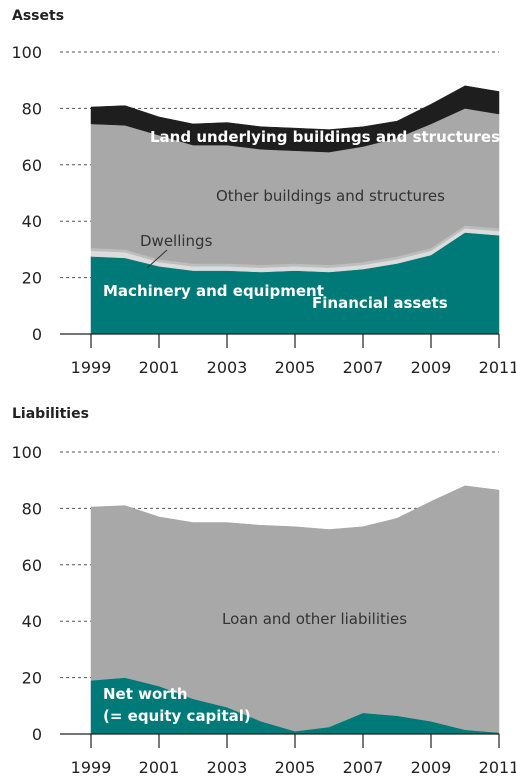  Describe the element at coordinates (177, 716) in the screenshot. I see `annotation-equity-capital: (= equity capital)` at that location.